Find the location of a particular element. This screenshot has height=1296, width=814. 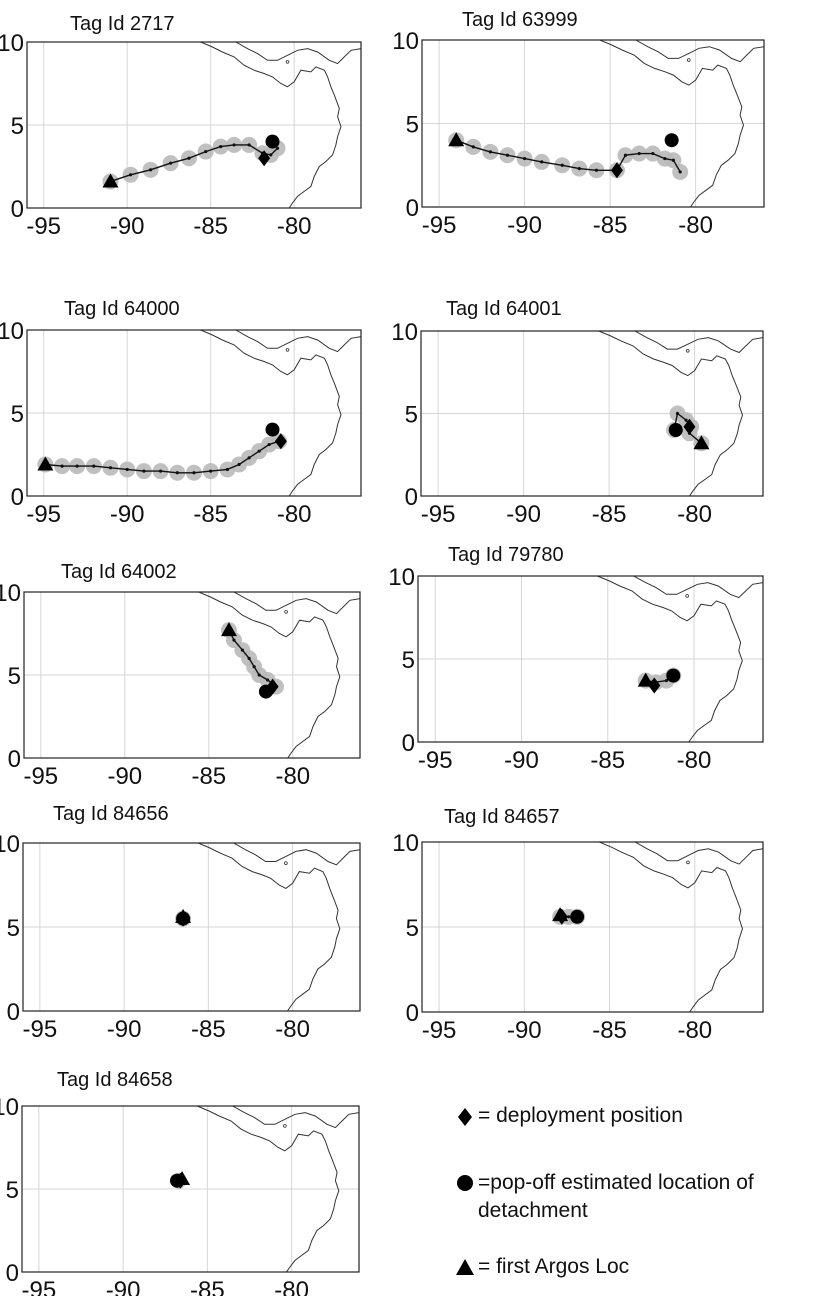

legend-label-deployment: = deployment position is located at coordinates (580, 1115).